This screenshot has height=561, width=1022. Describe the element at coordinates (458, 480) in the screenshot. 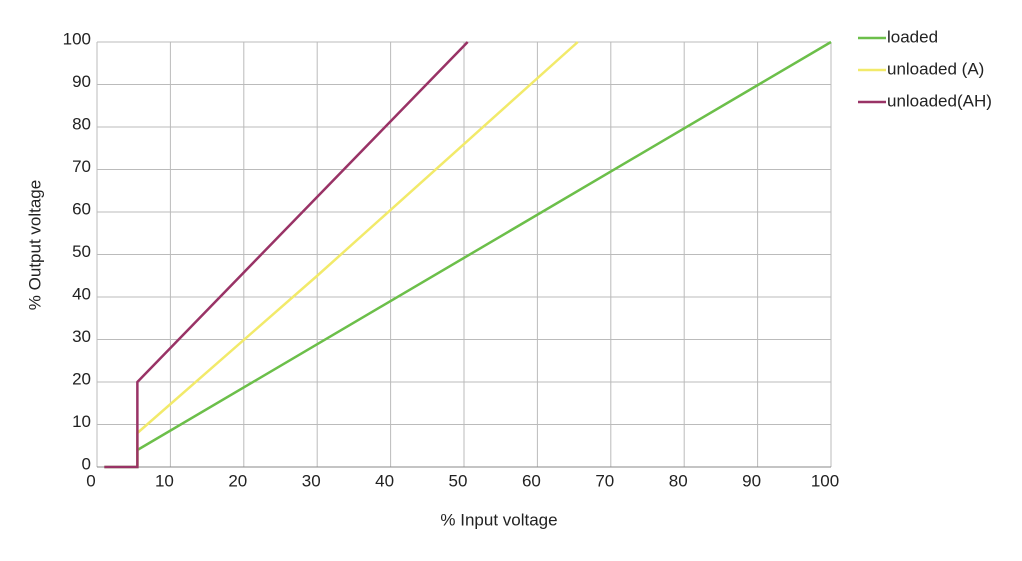

I see `x-tick-label: 50` at that location.